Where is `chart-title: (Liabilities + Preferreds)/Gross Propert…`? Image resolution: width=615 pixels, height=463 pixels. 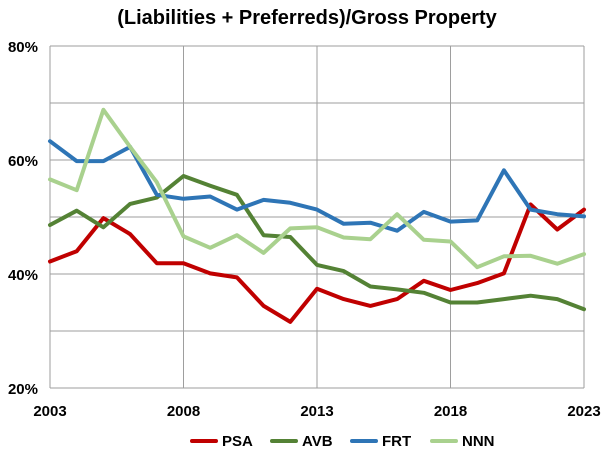
chart-title: (Liabilities + Preferreds)/Gross Propert… is located at coordinates (307, 18).